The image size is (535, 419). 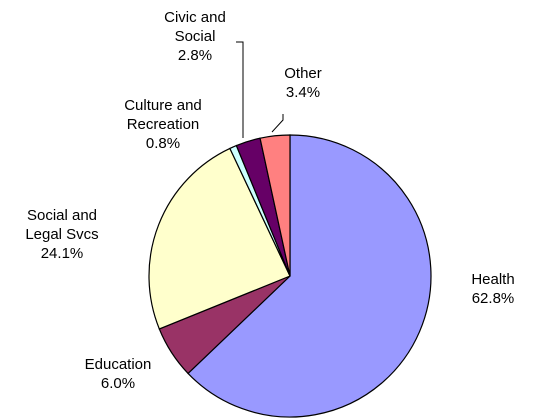 What do you see at coordinates (62, 225) in the screenshot?
I see `category-name: Social and Legal Svcs` at bounding box center [62, 225].